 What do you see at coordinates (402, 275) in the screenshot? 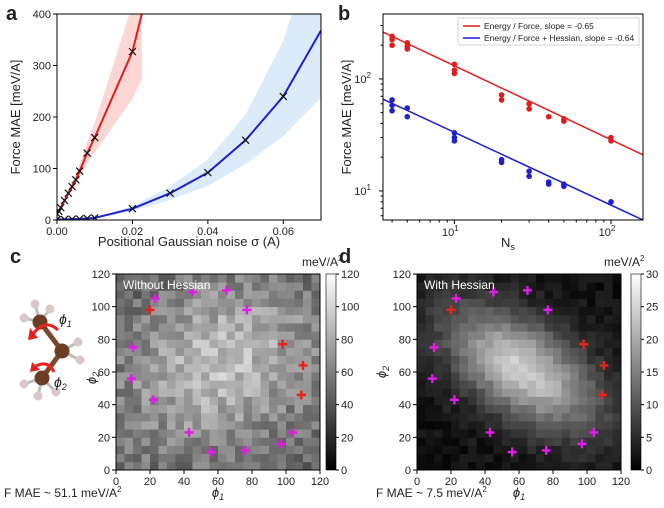
I see `y-tick-label: 120` at bounding box center [402, 275].